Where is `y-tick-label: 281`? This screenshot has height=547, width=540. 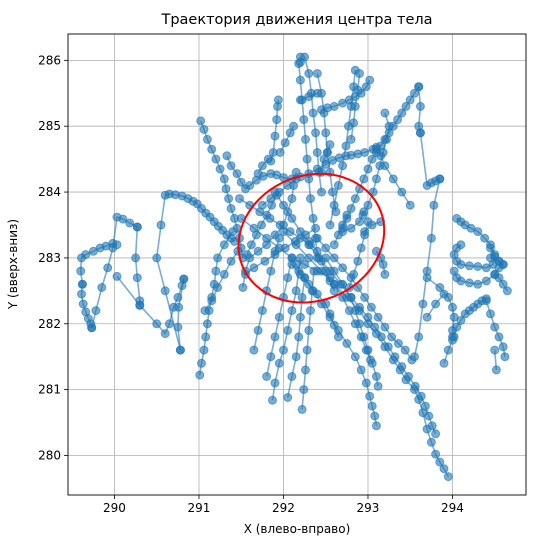
y-tick-label: 281 is located at coordinates (49, 390).